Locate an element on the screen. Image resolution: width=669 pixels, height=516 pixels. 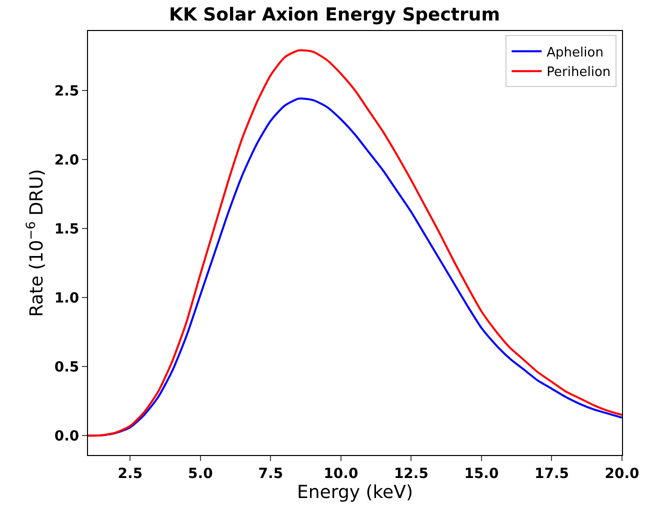
chart-title: KK Solar Axion Energy Spectrum is located at coordinates (334, 15).